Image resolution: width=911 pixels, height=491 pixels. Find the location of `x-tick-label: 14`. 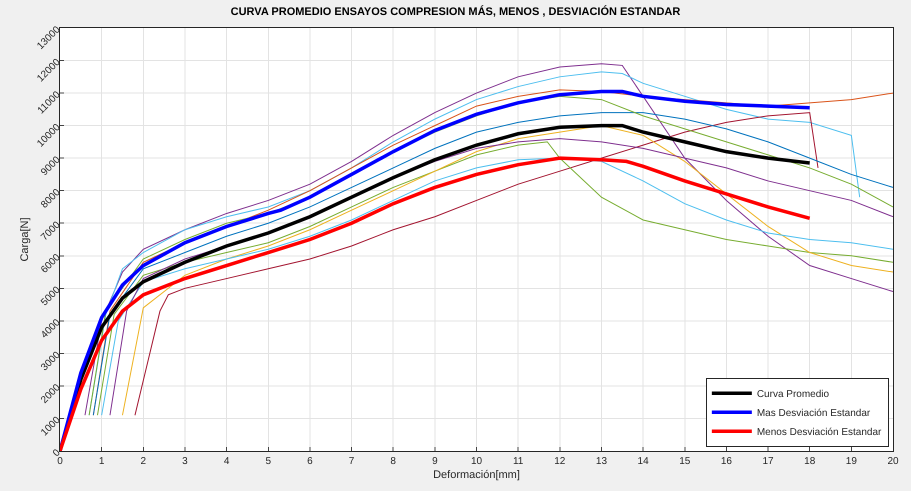

x-tick-label: 14 is located at coordinates (644, 461).